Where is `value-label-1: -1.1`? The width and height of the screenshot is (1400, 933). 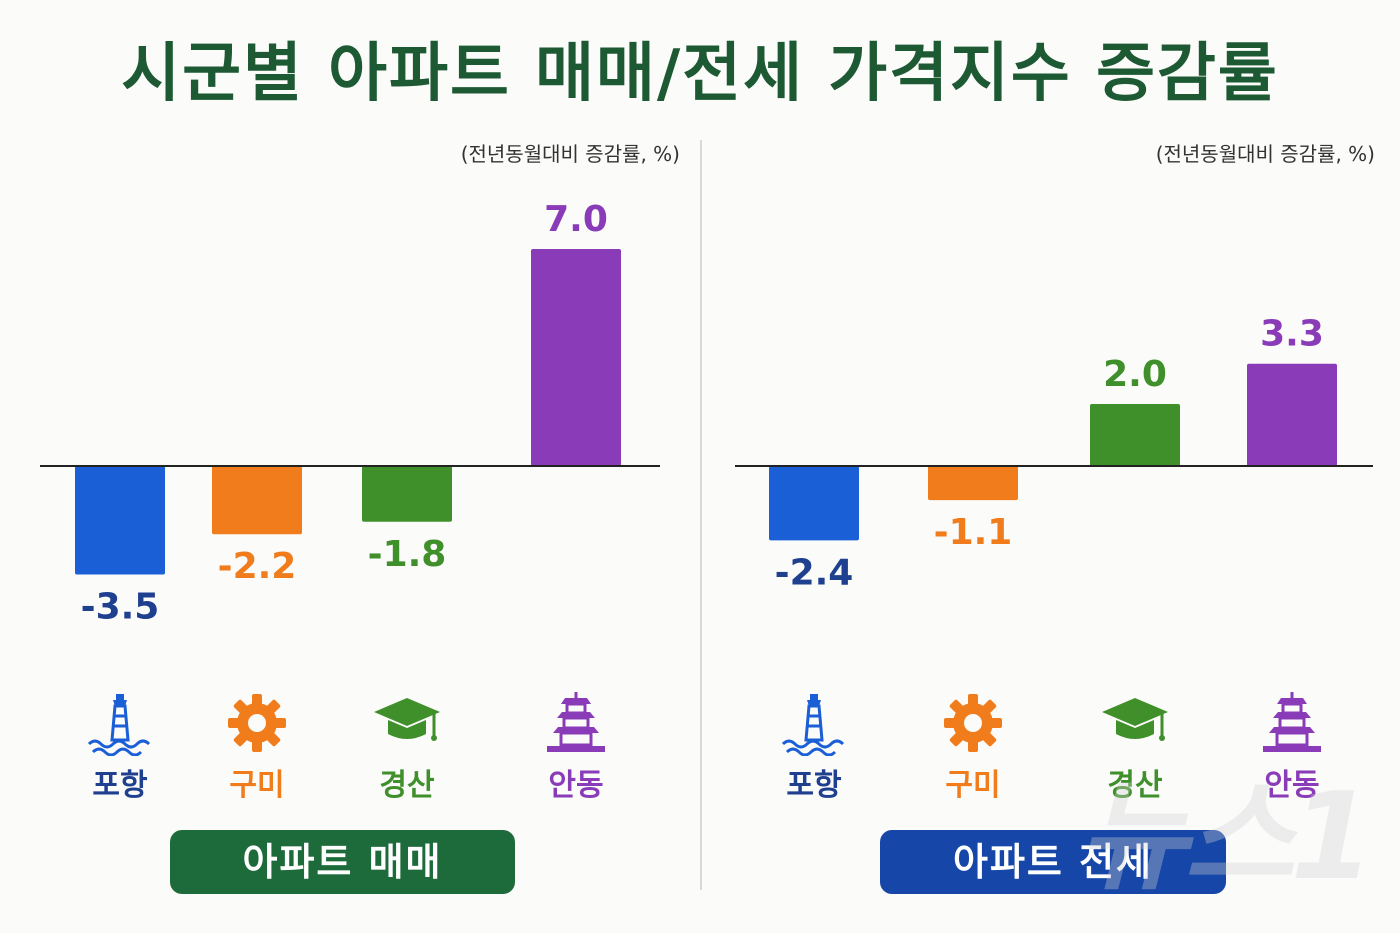 value-label-1: -1.1 is located at coordinates (973, 532).